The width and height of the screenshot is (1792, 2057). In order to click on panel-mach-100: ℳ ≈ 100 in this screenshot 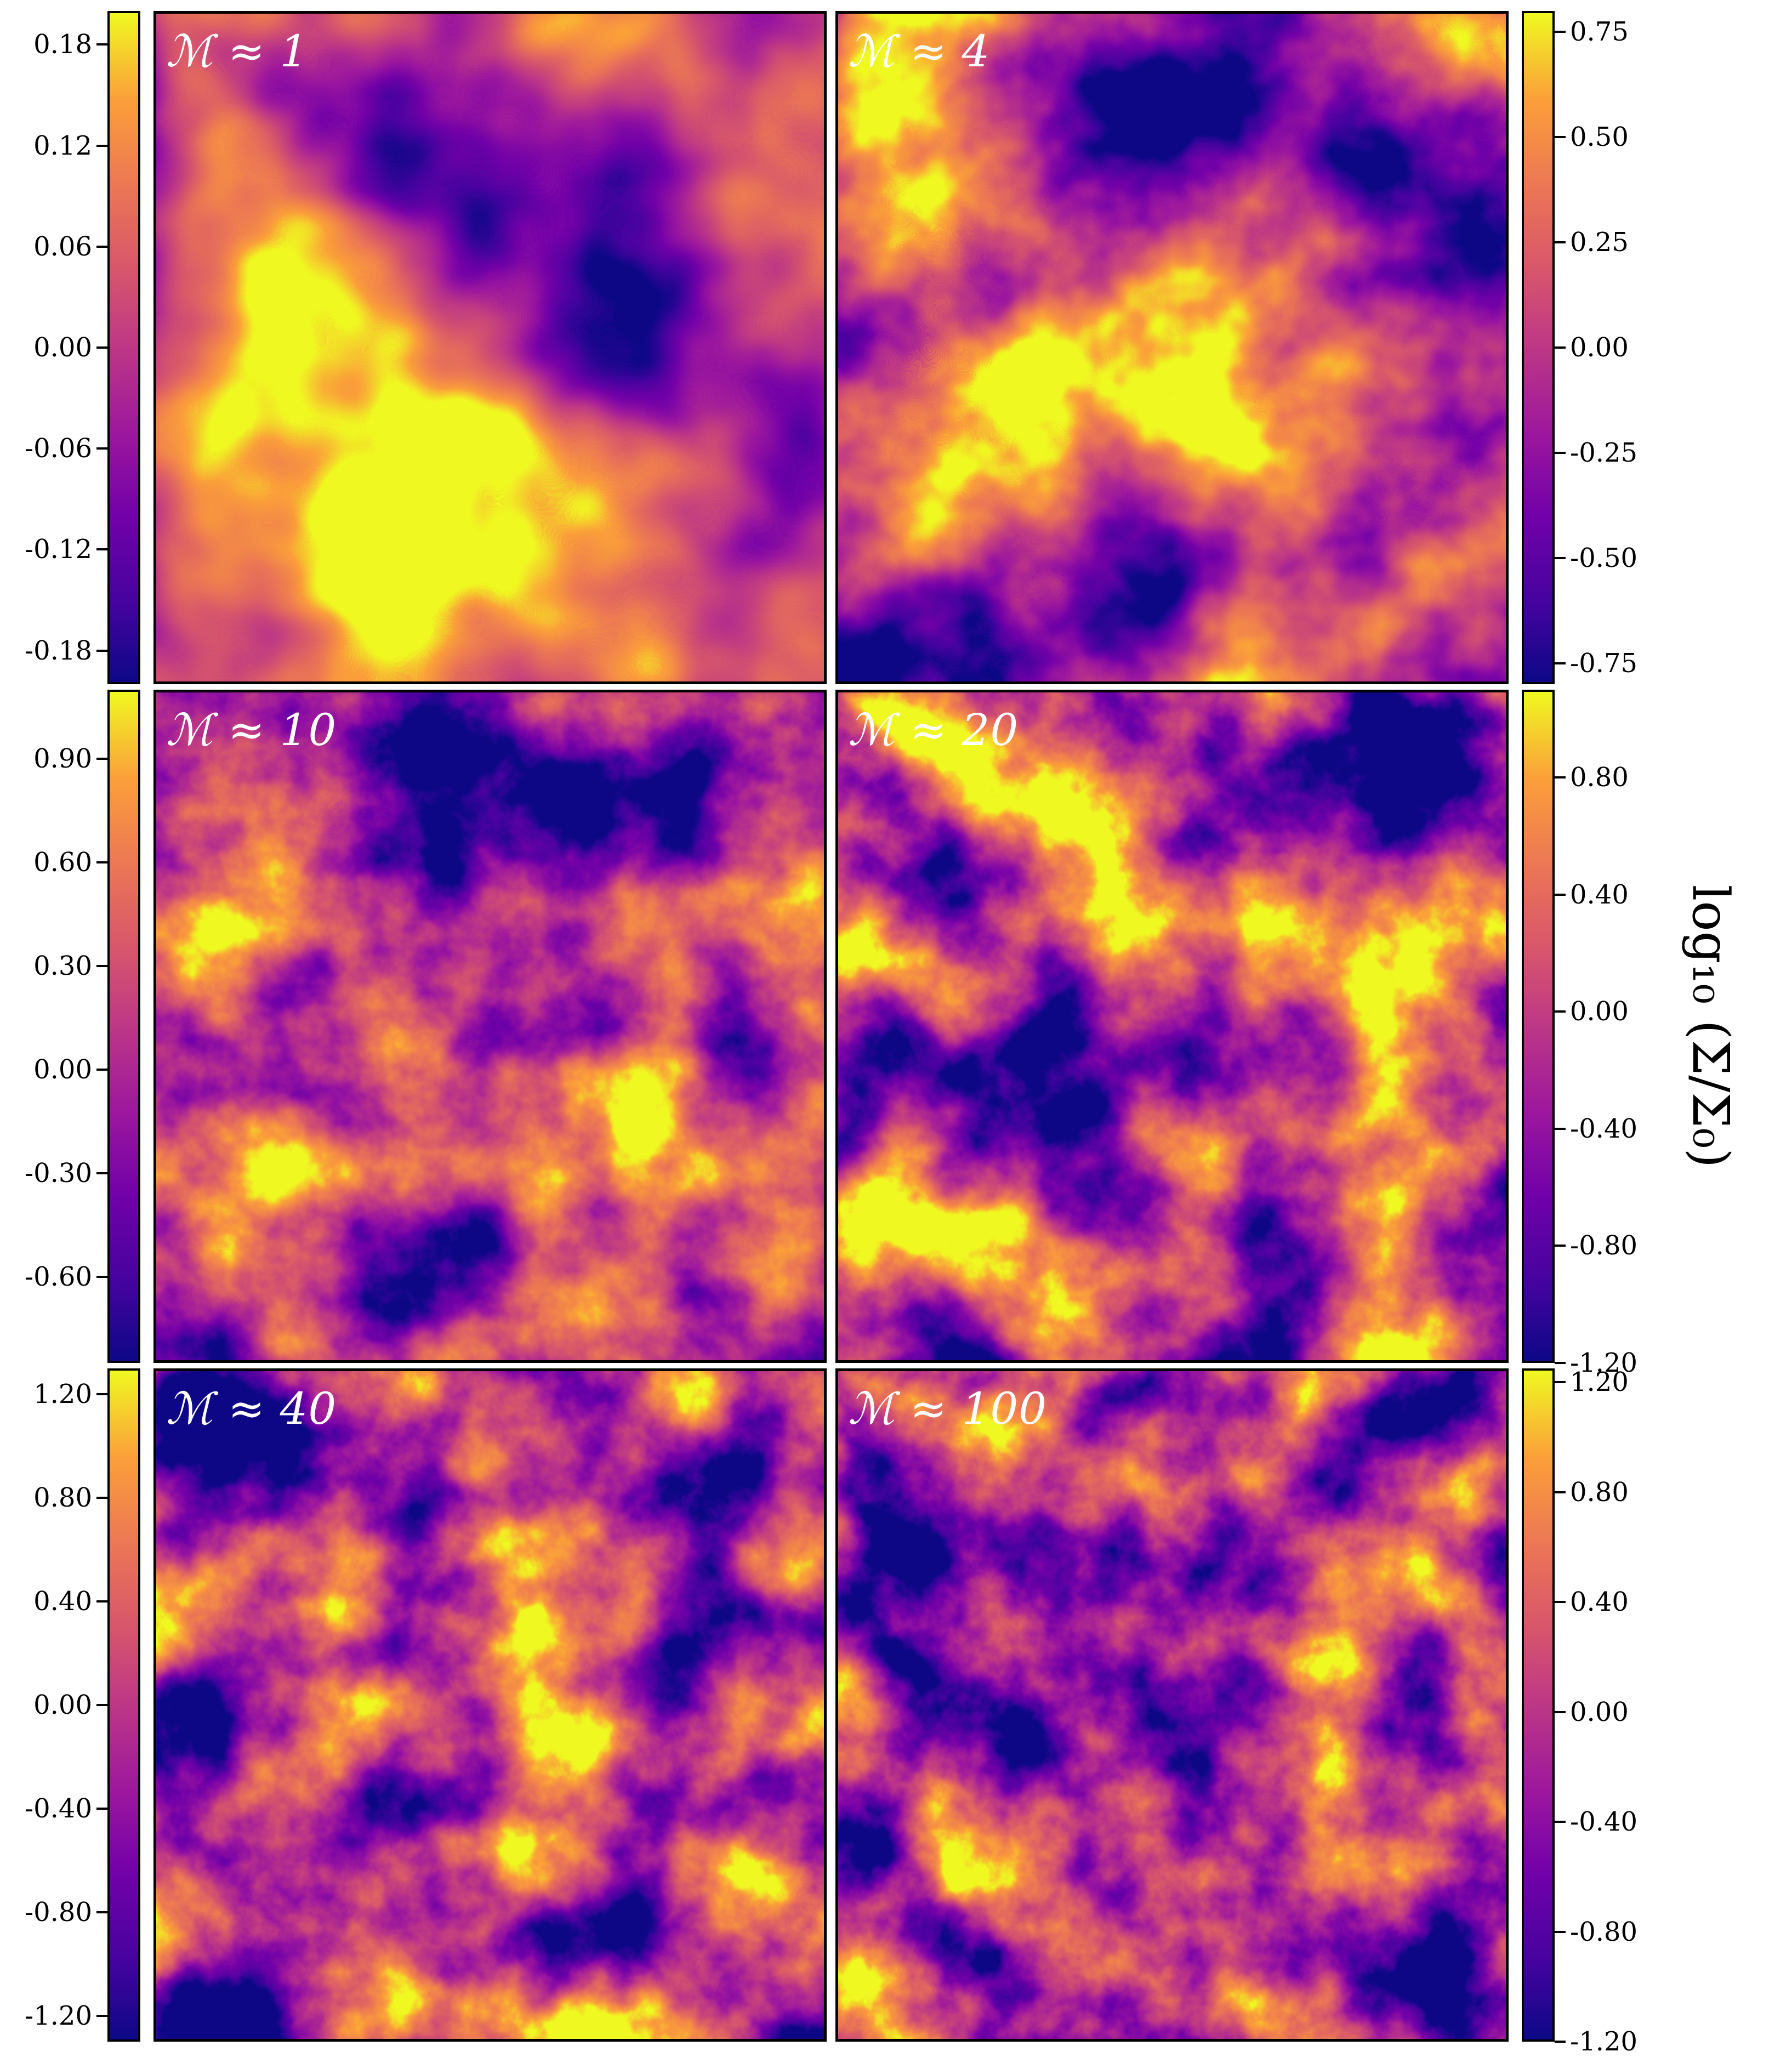, I will do `click(1172, 1705)`.